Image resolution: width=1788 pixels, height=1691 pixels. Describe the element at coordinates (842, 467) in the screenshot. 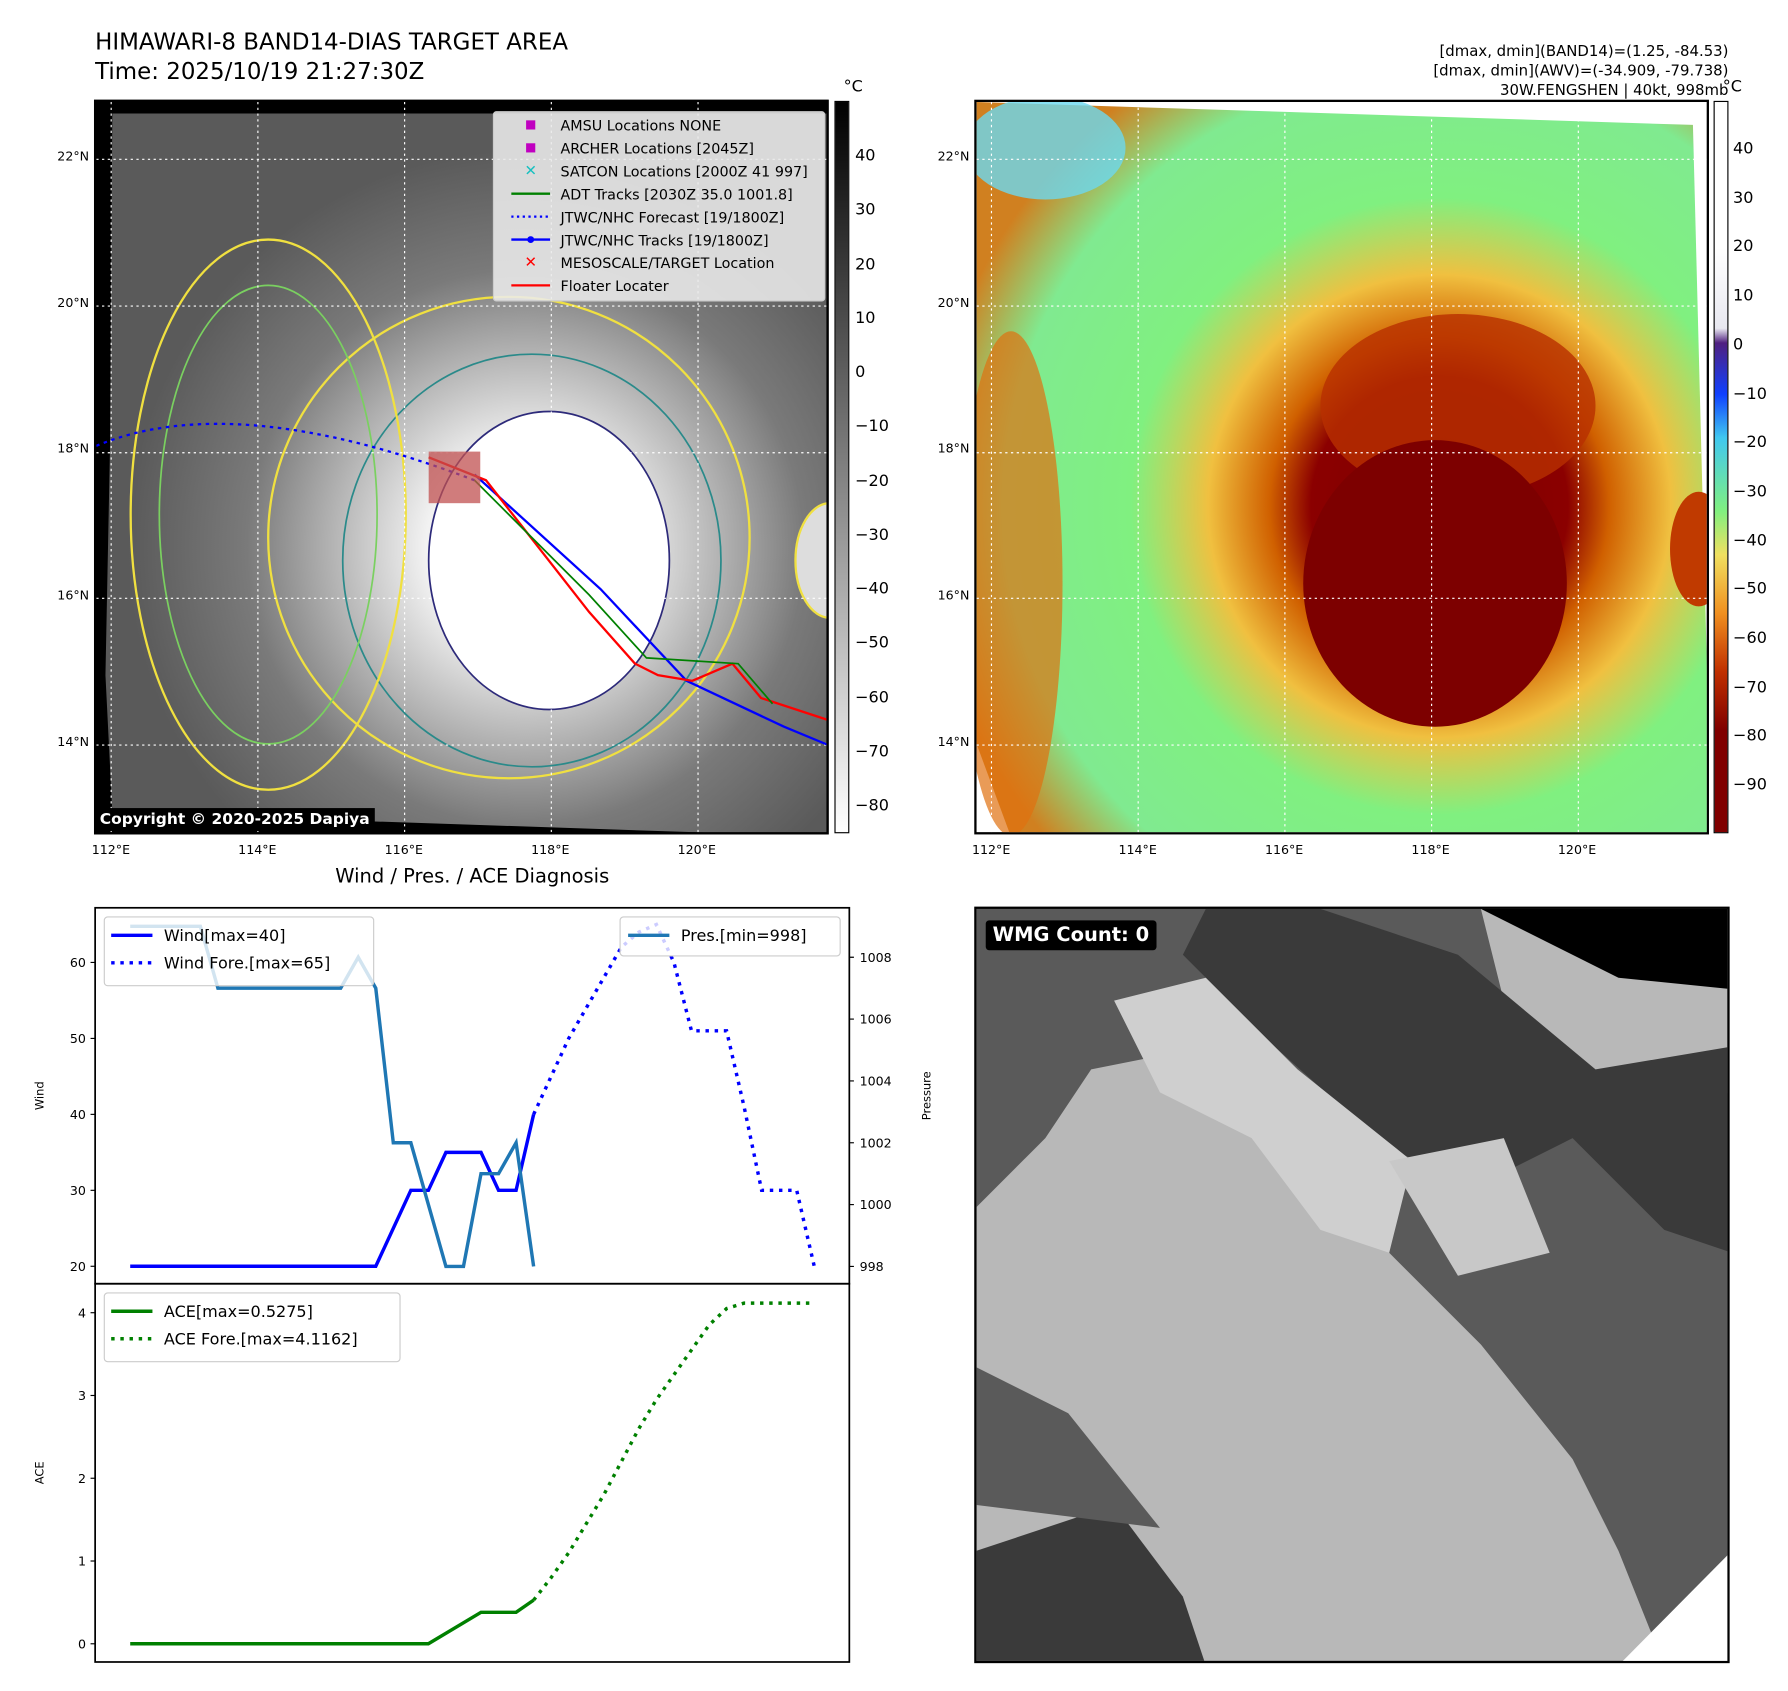

I see `ir-colorbar` at that location.